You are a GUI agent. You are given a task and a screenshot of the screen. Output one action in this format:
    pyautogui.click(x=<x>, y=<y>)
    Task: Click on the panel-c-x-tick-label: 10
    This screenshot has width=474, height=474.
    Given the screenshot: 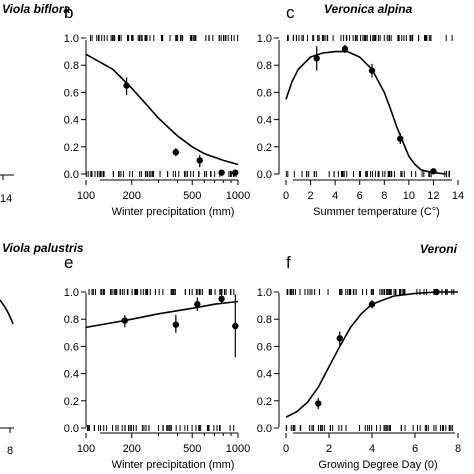 What is the action you would take?
    pyautogui.click(x=409, y=196)
    